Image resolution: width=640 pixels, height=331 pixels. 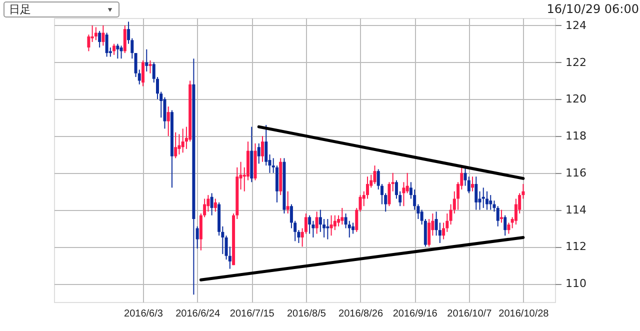 What do you see at coordinates (306, 314) in the screenshot?
I see `x-tick-label: 2016/8/5` at bounding box center [306, 314].